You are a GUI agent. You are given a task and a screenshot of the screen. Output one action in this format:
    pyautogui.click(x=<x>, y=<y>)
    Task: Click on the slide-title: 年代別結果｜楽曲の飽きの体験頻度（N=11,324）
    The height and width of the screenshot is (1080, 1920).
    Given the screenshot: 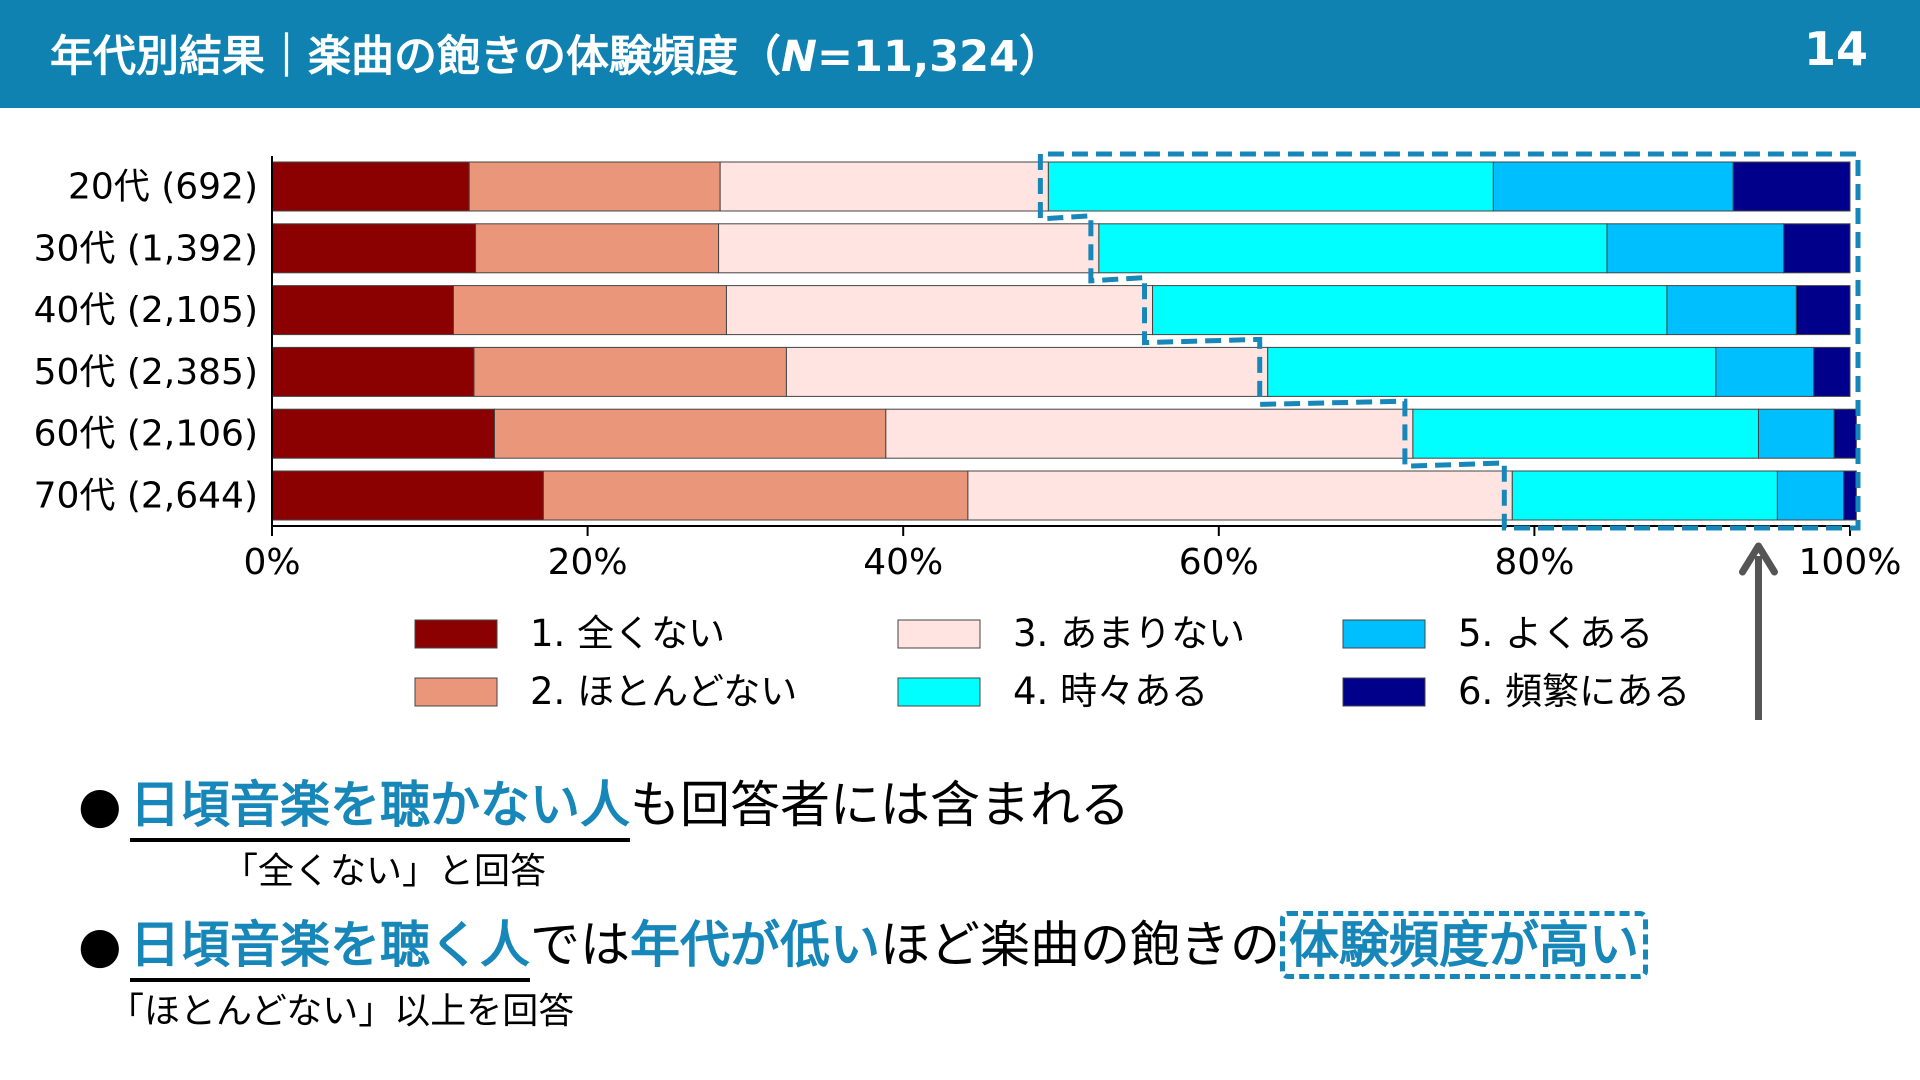 What is the action you would take?
    pyautogui.click(x=556, y=53)
    